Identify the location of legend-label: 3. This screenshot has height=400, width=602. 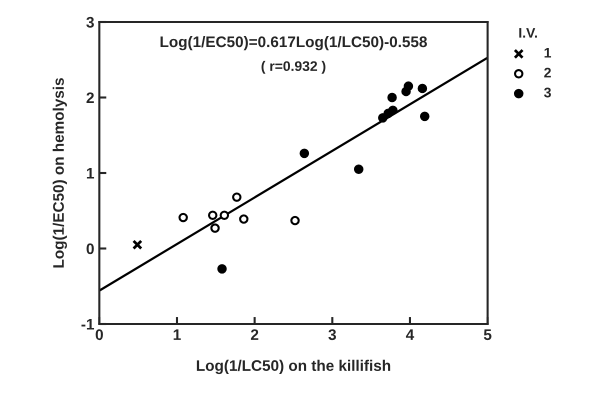
(547, 93).